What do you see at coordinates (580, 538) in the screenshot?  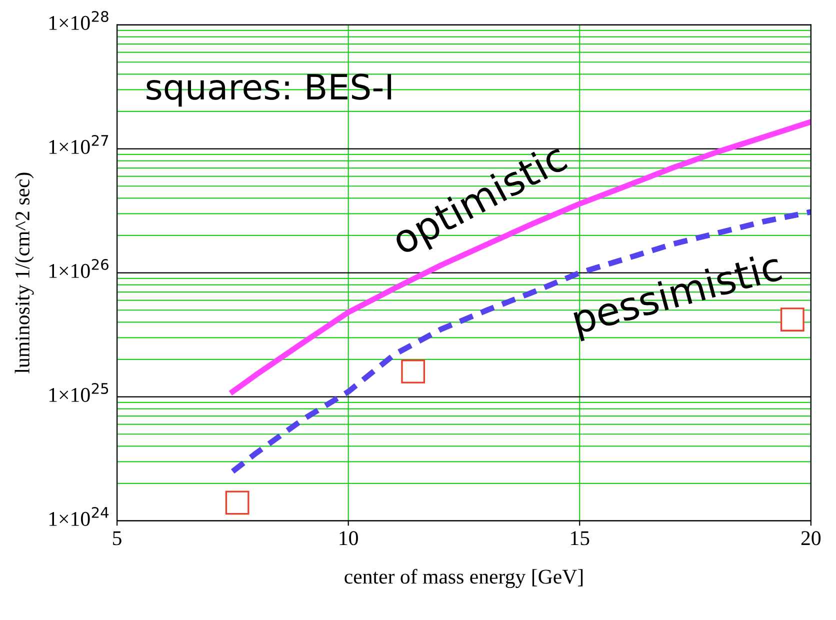 I see `x-tick-label: 15` at bounding box center [580, 538].